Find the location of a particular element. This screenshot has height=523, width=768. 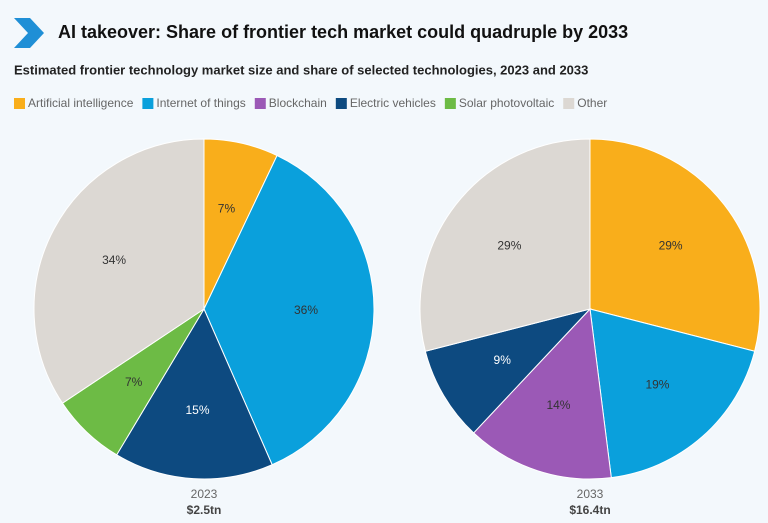

legend-label: Internet of things is located at coordinates (200, 103).